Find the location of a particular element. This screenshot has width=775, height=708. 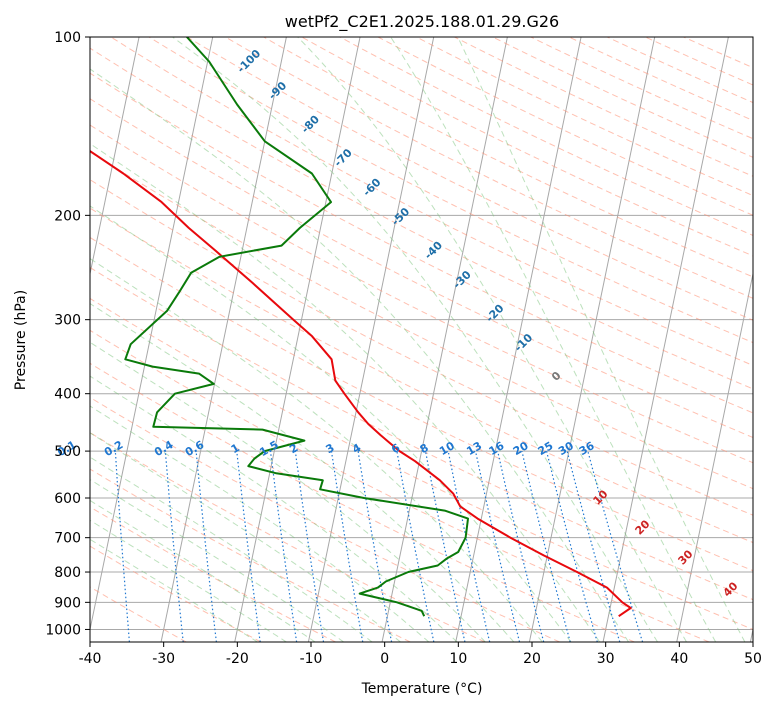

y-tick-label: 700 is located at coordinates (67, 539).